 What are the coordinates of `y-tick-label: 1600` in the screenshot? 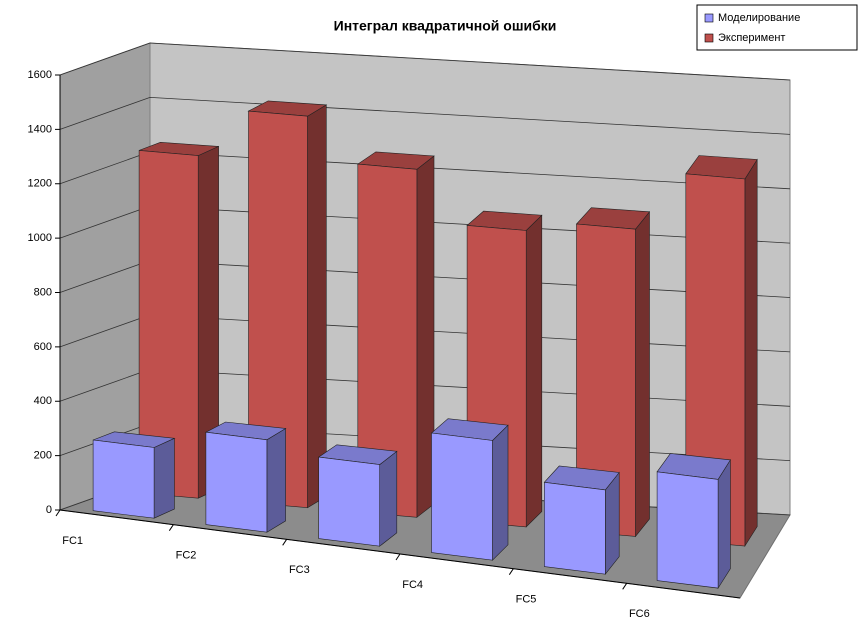 It's located at (40, 75).